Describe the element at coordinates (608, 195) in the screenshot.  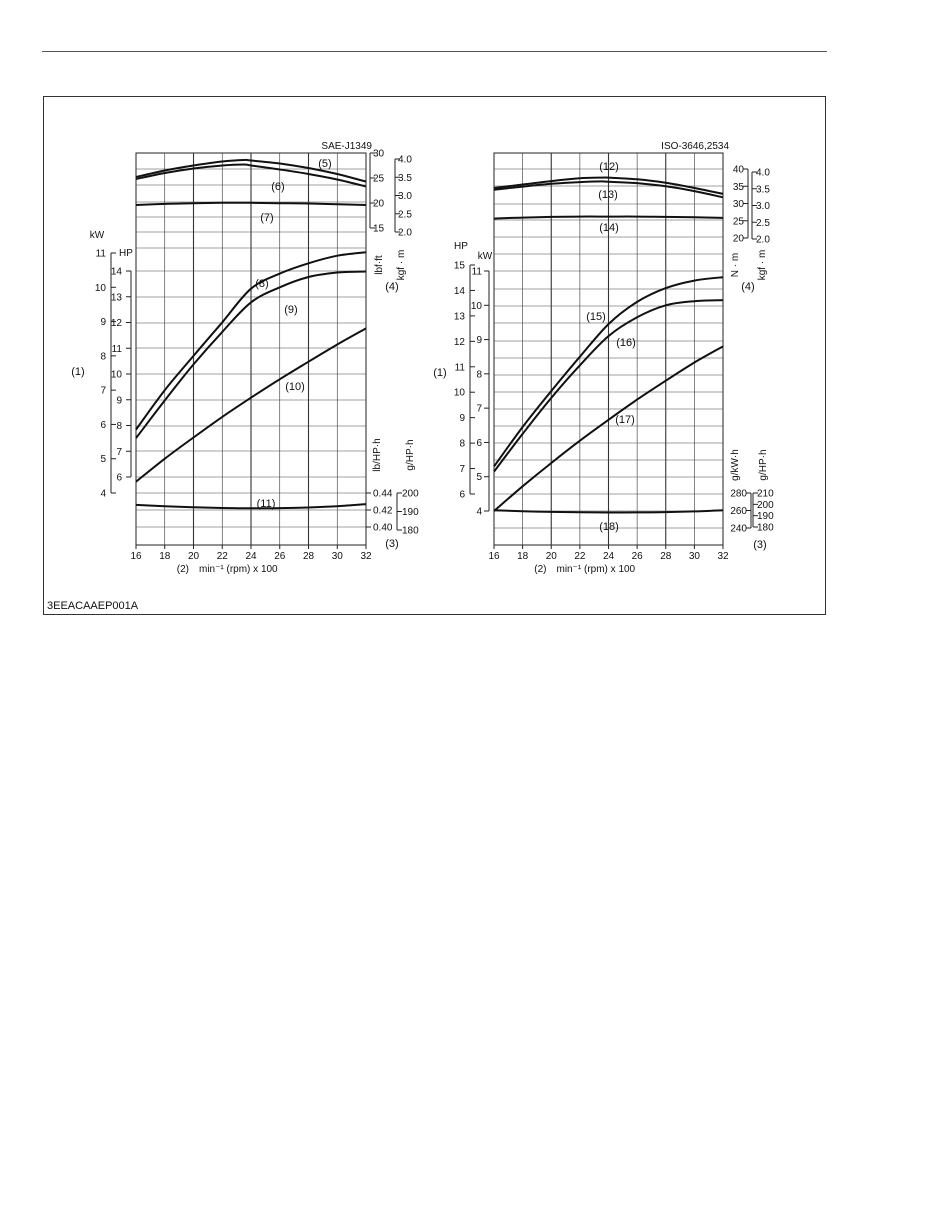
I see `series-label: (13)` at that location.